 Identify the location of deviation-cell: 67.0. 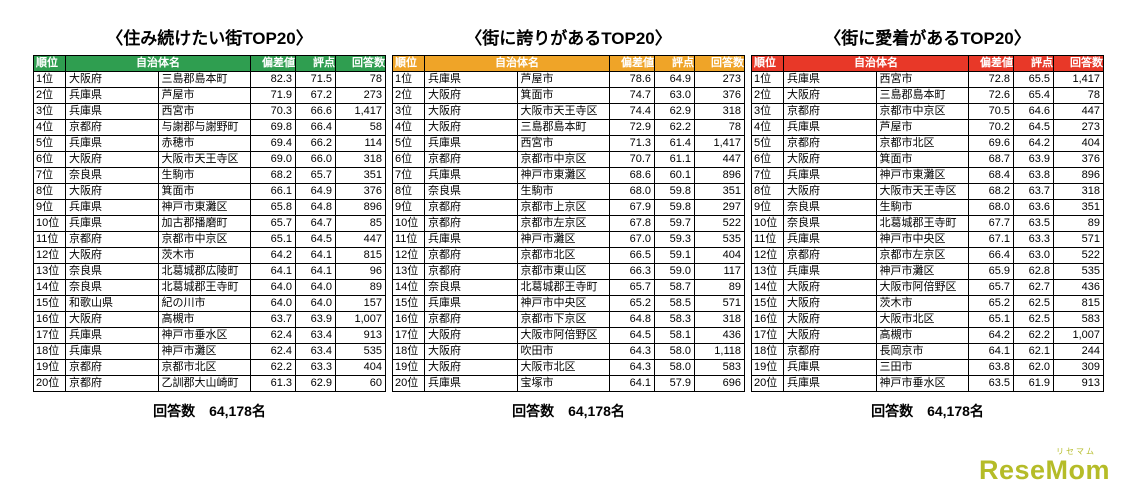
(632, 239).